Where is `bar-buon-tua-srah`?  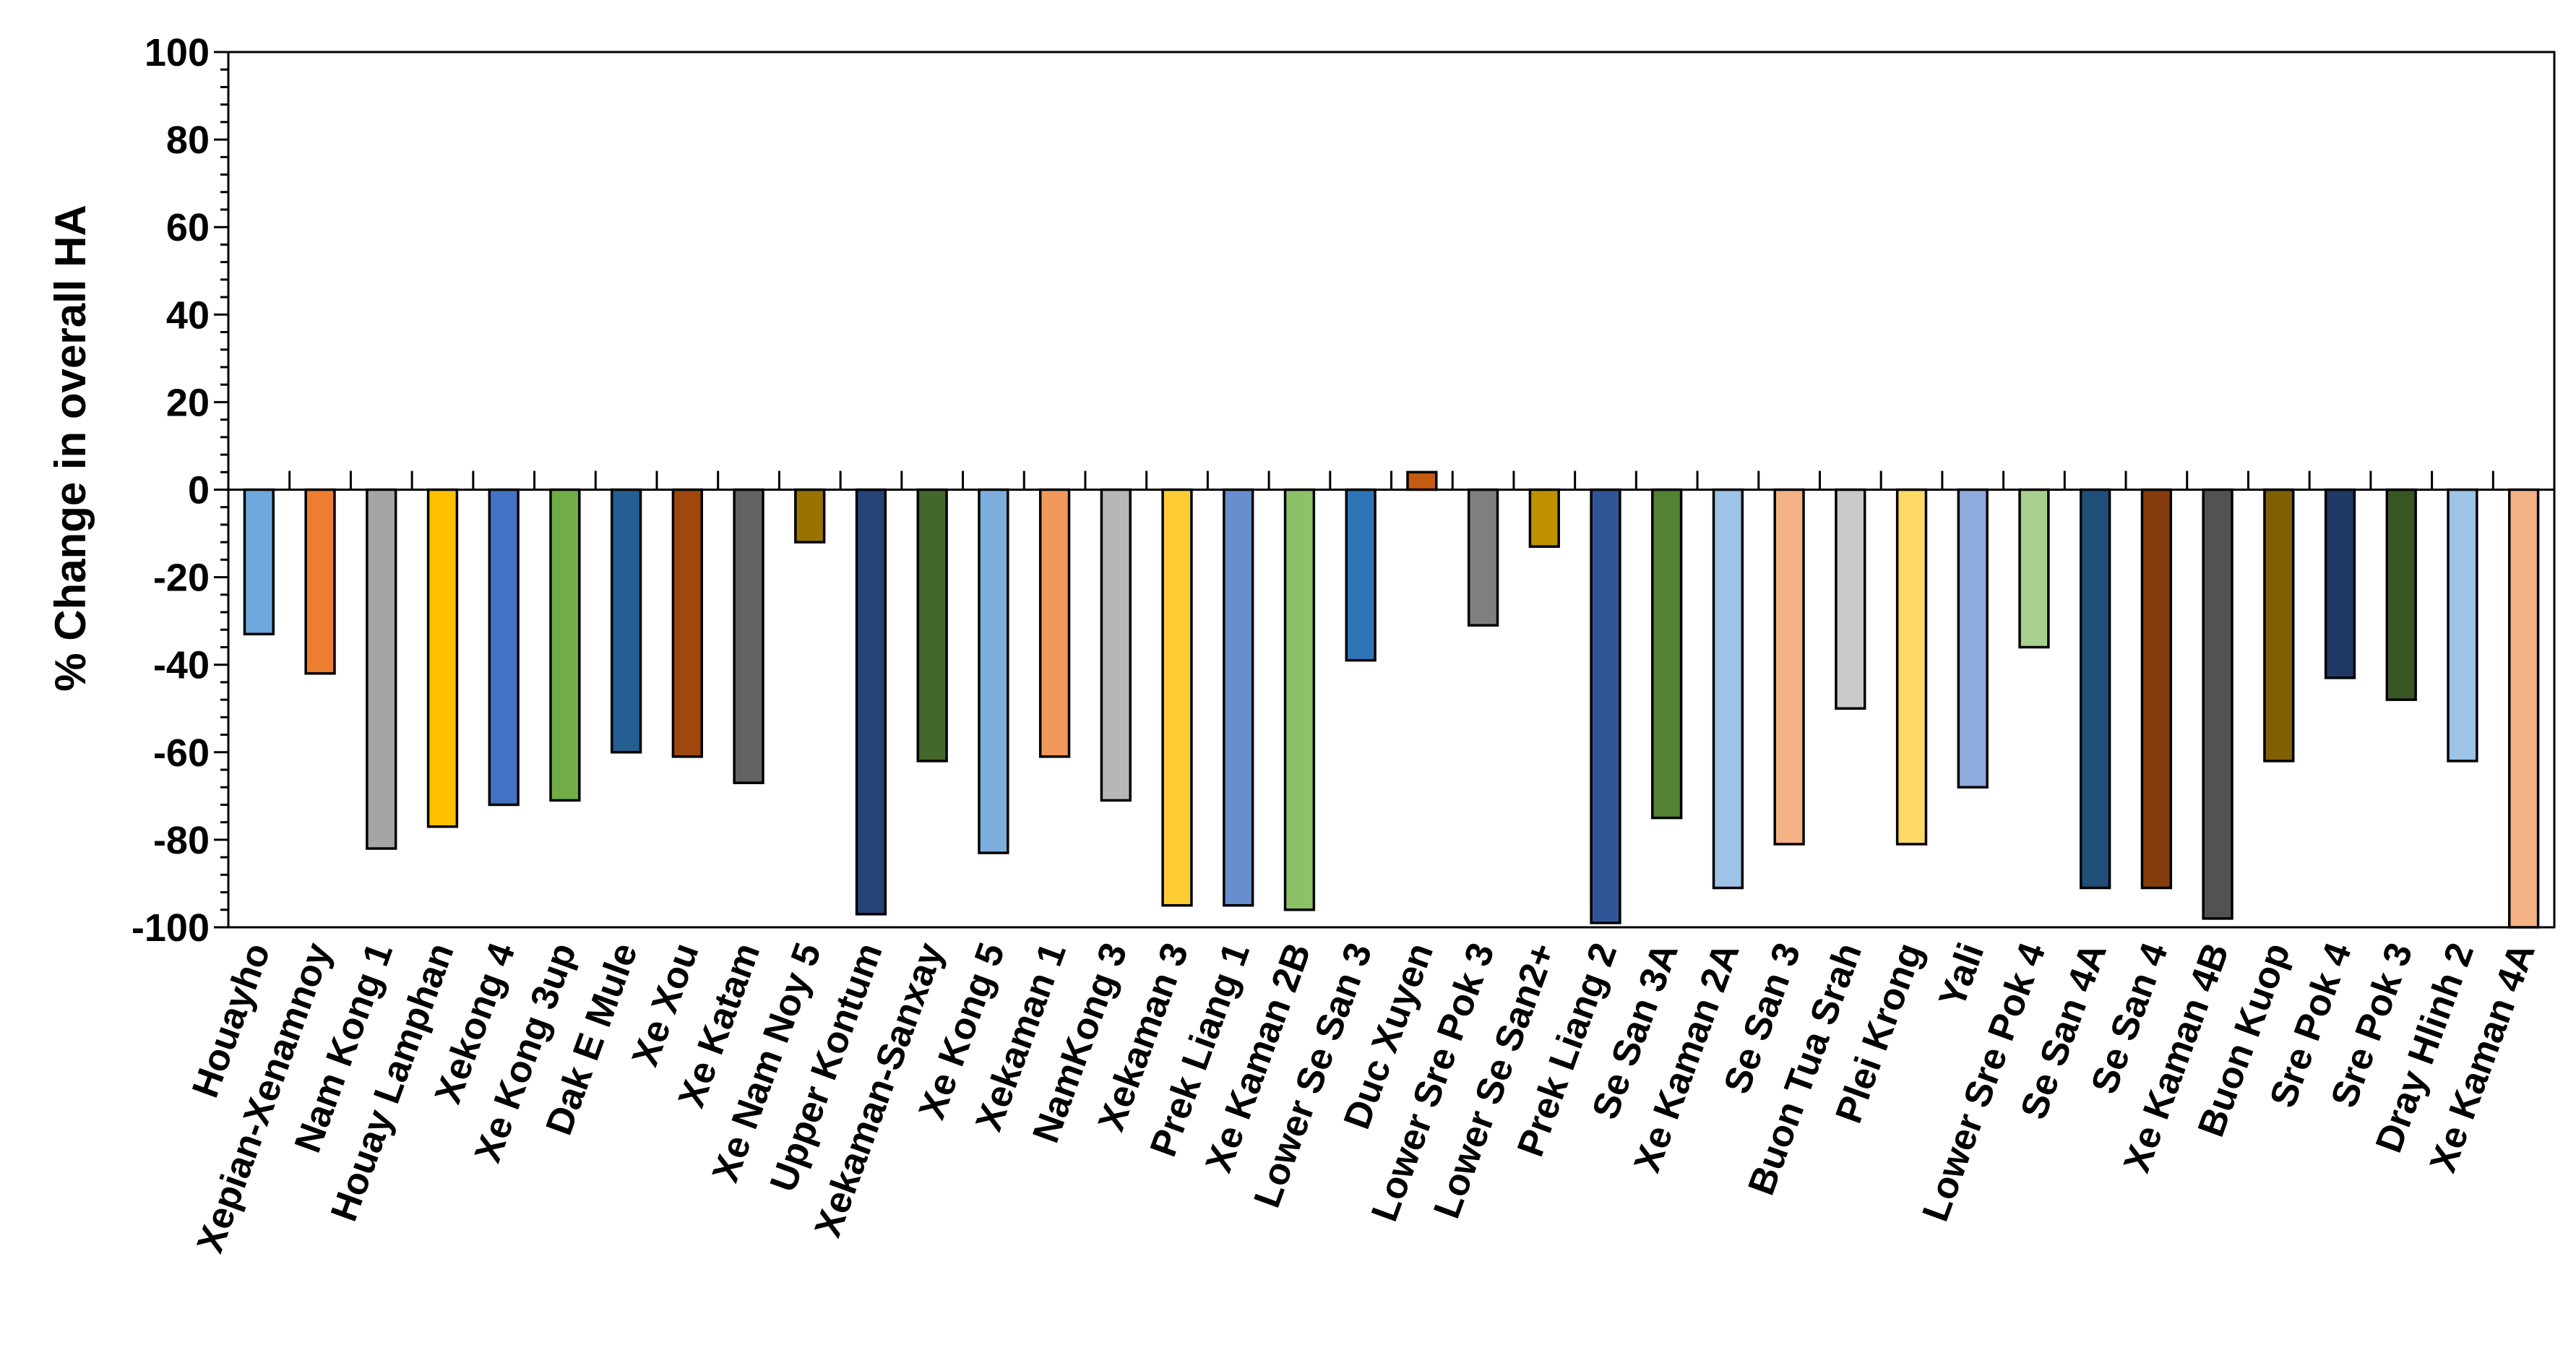
bar-buon-tua-srah is located at coordinates (1850, 599).